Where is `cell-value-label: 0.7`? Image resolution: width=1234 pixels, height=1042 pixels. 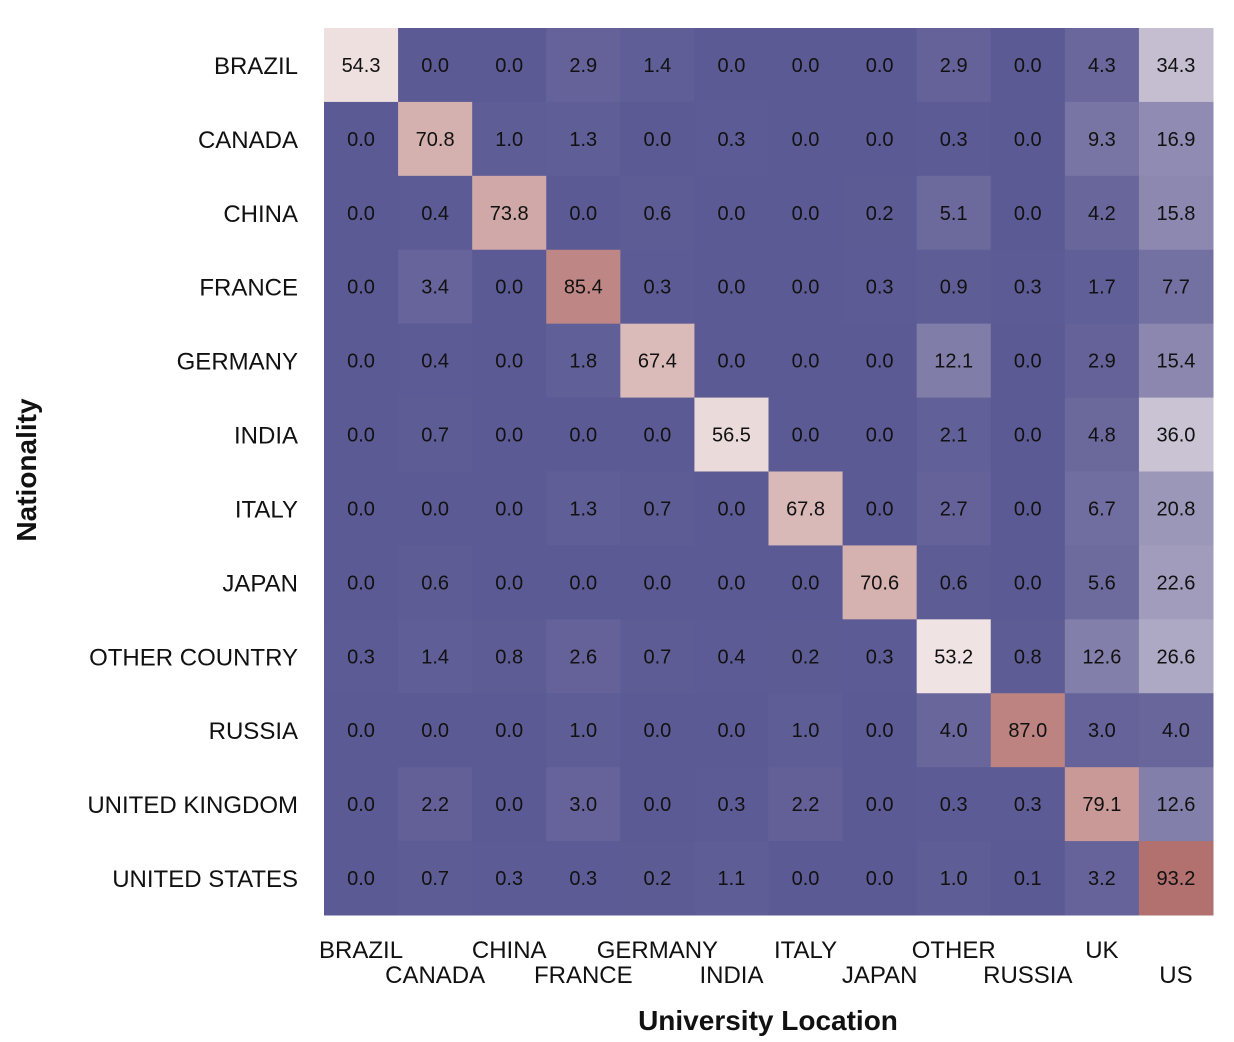 cell-value-label: 0.7 is located at coordinates (435, 436).